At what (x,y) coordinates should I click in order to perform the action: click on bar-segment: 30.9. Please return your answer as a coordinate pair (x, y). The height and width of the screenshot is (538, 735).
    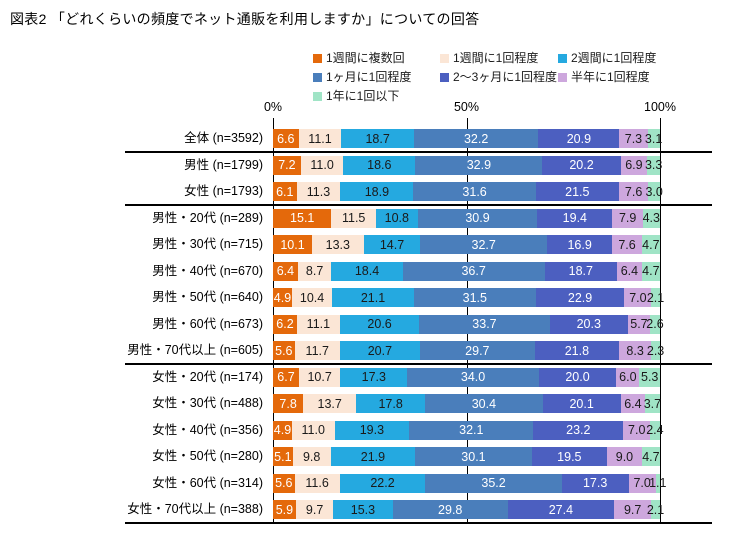
    Looking at the image, I should click on (477, 218).